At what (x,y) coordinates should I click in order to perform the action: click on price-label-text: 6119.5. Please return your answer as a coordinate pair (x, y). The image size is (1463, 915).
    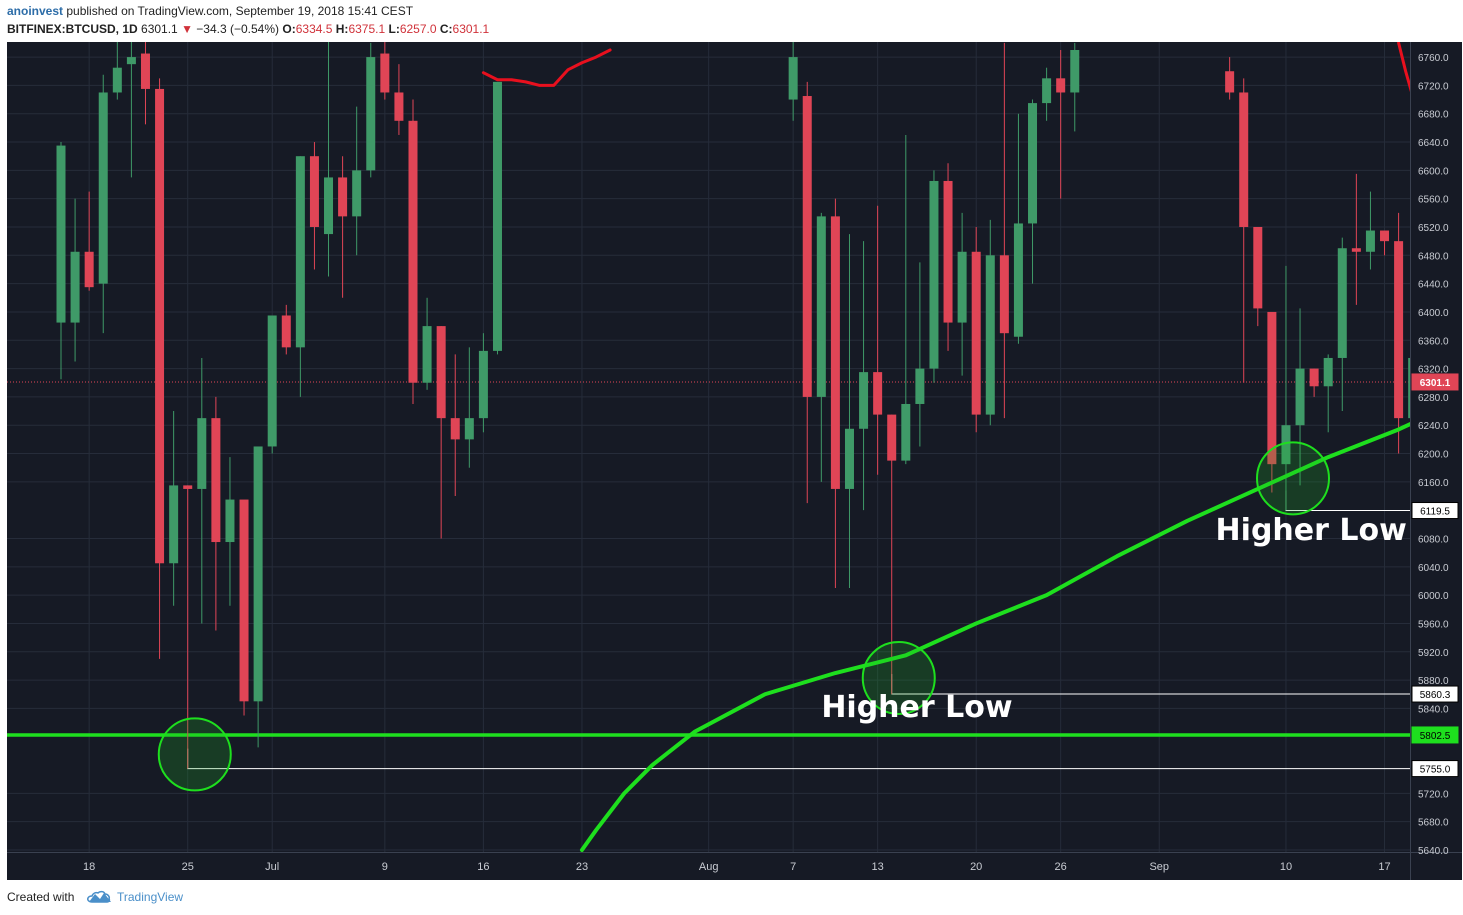
    Looking at the image, I should click on (1435, 512).